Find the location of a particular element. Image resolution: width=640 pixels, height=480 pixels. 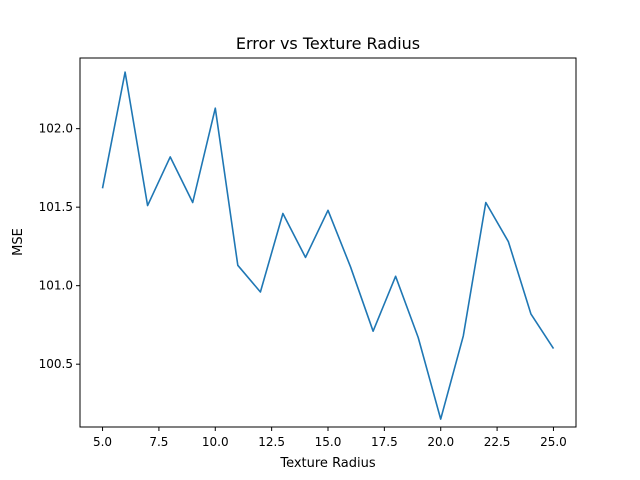

chart-title: Error vs Texture Radius is located at coordinates (328, 43).